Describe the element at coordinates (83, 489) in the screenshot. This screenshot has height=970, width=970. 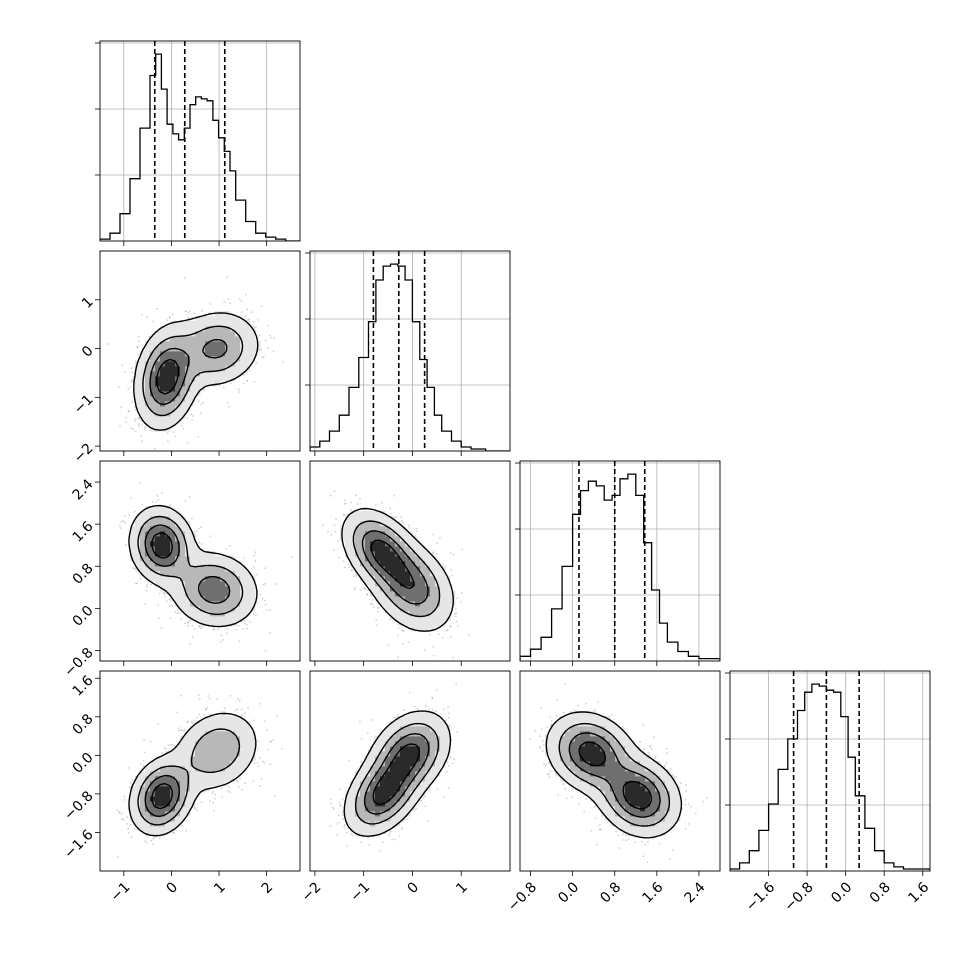
I see `y-tick-label-2-4: 2.4` at that location.